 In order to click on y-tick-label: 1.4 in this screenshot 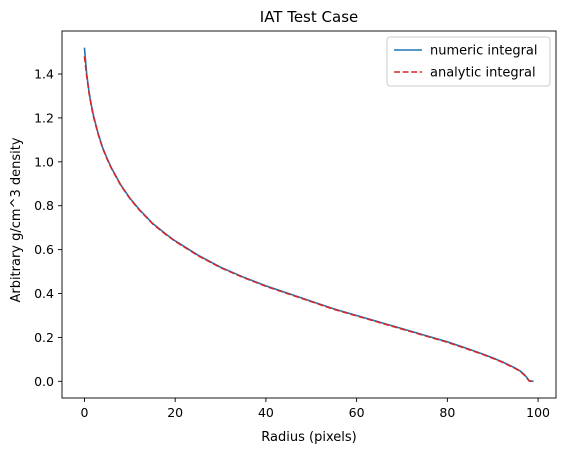, I will do `click(44, 74)`.